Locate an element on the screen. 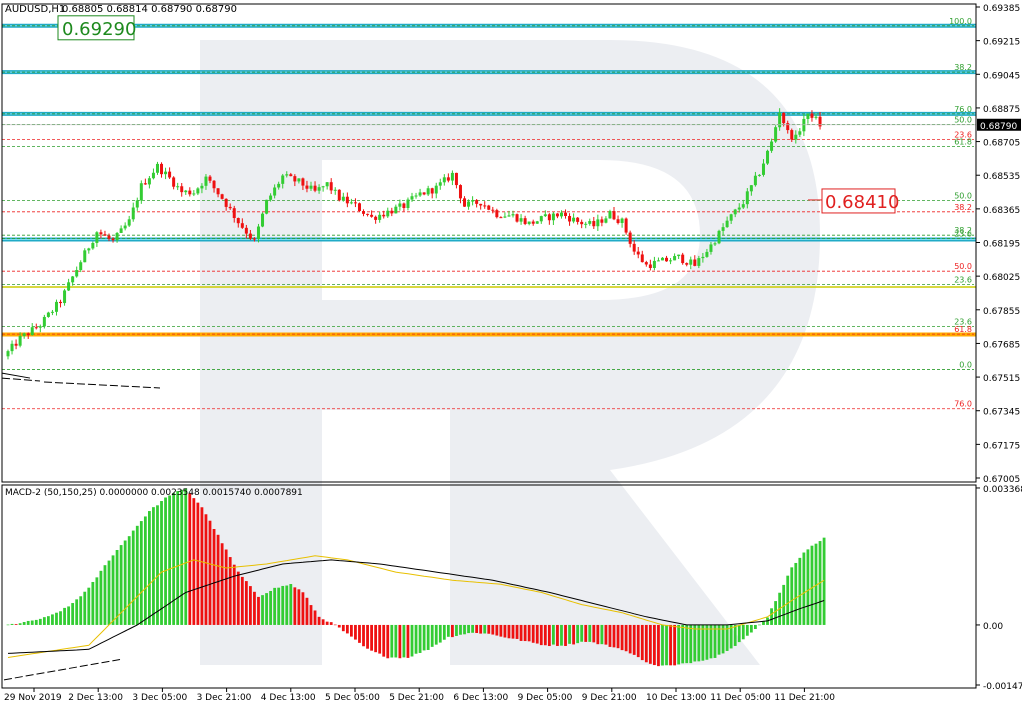  price-tick-label: 0.68025 is located at coordinates (1001, 278).